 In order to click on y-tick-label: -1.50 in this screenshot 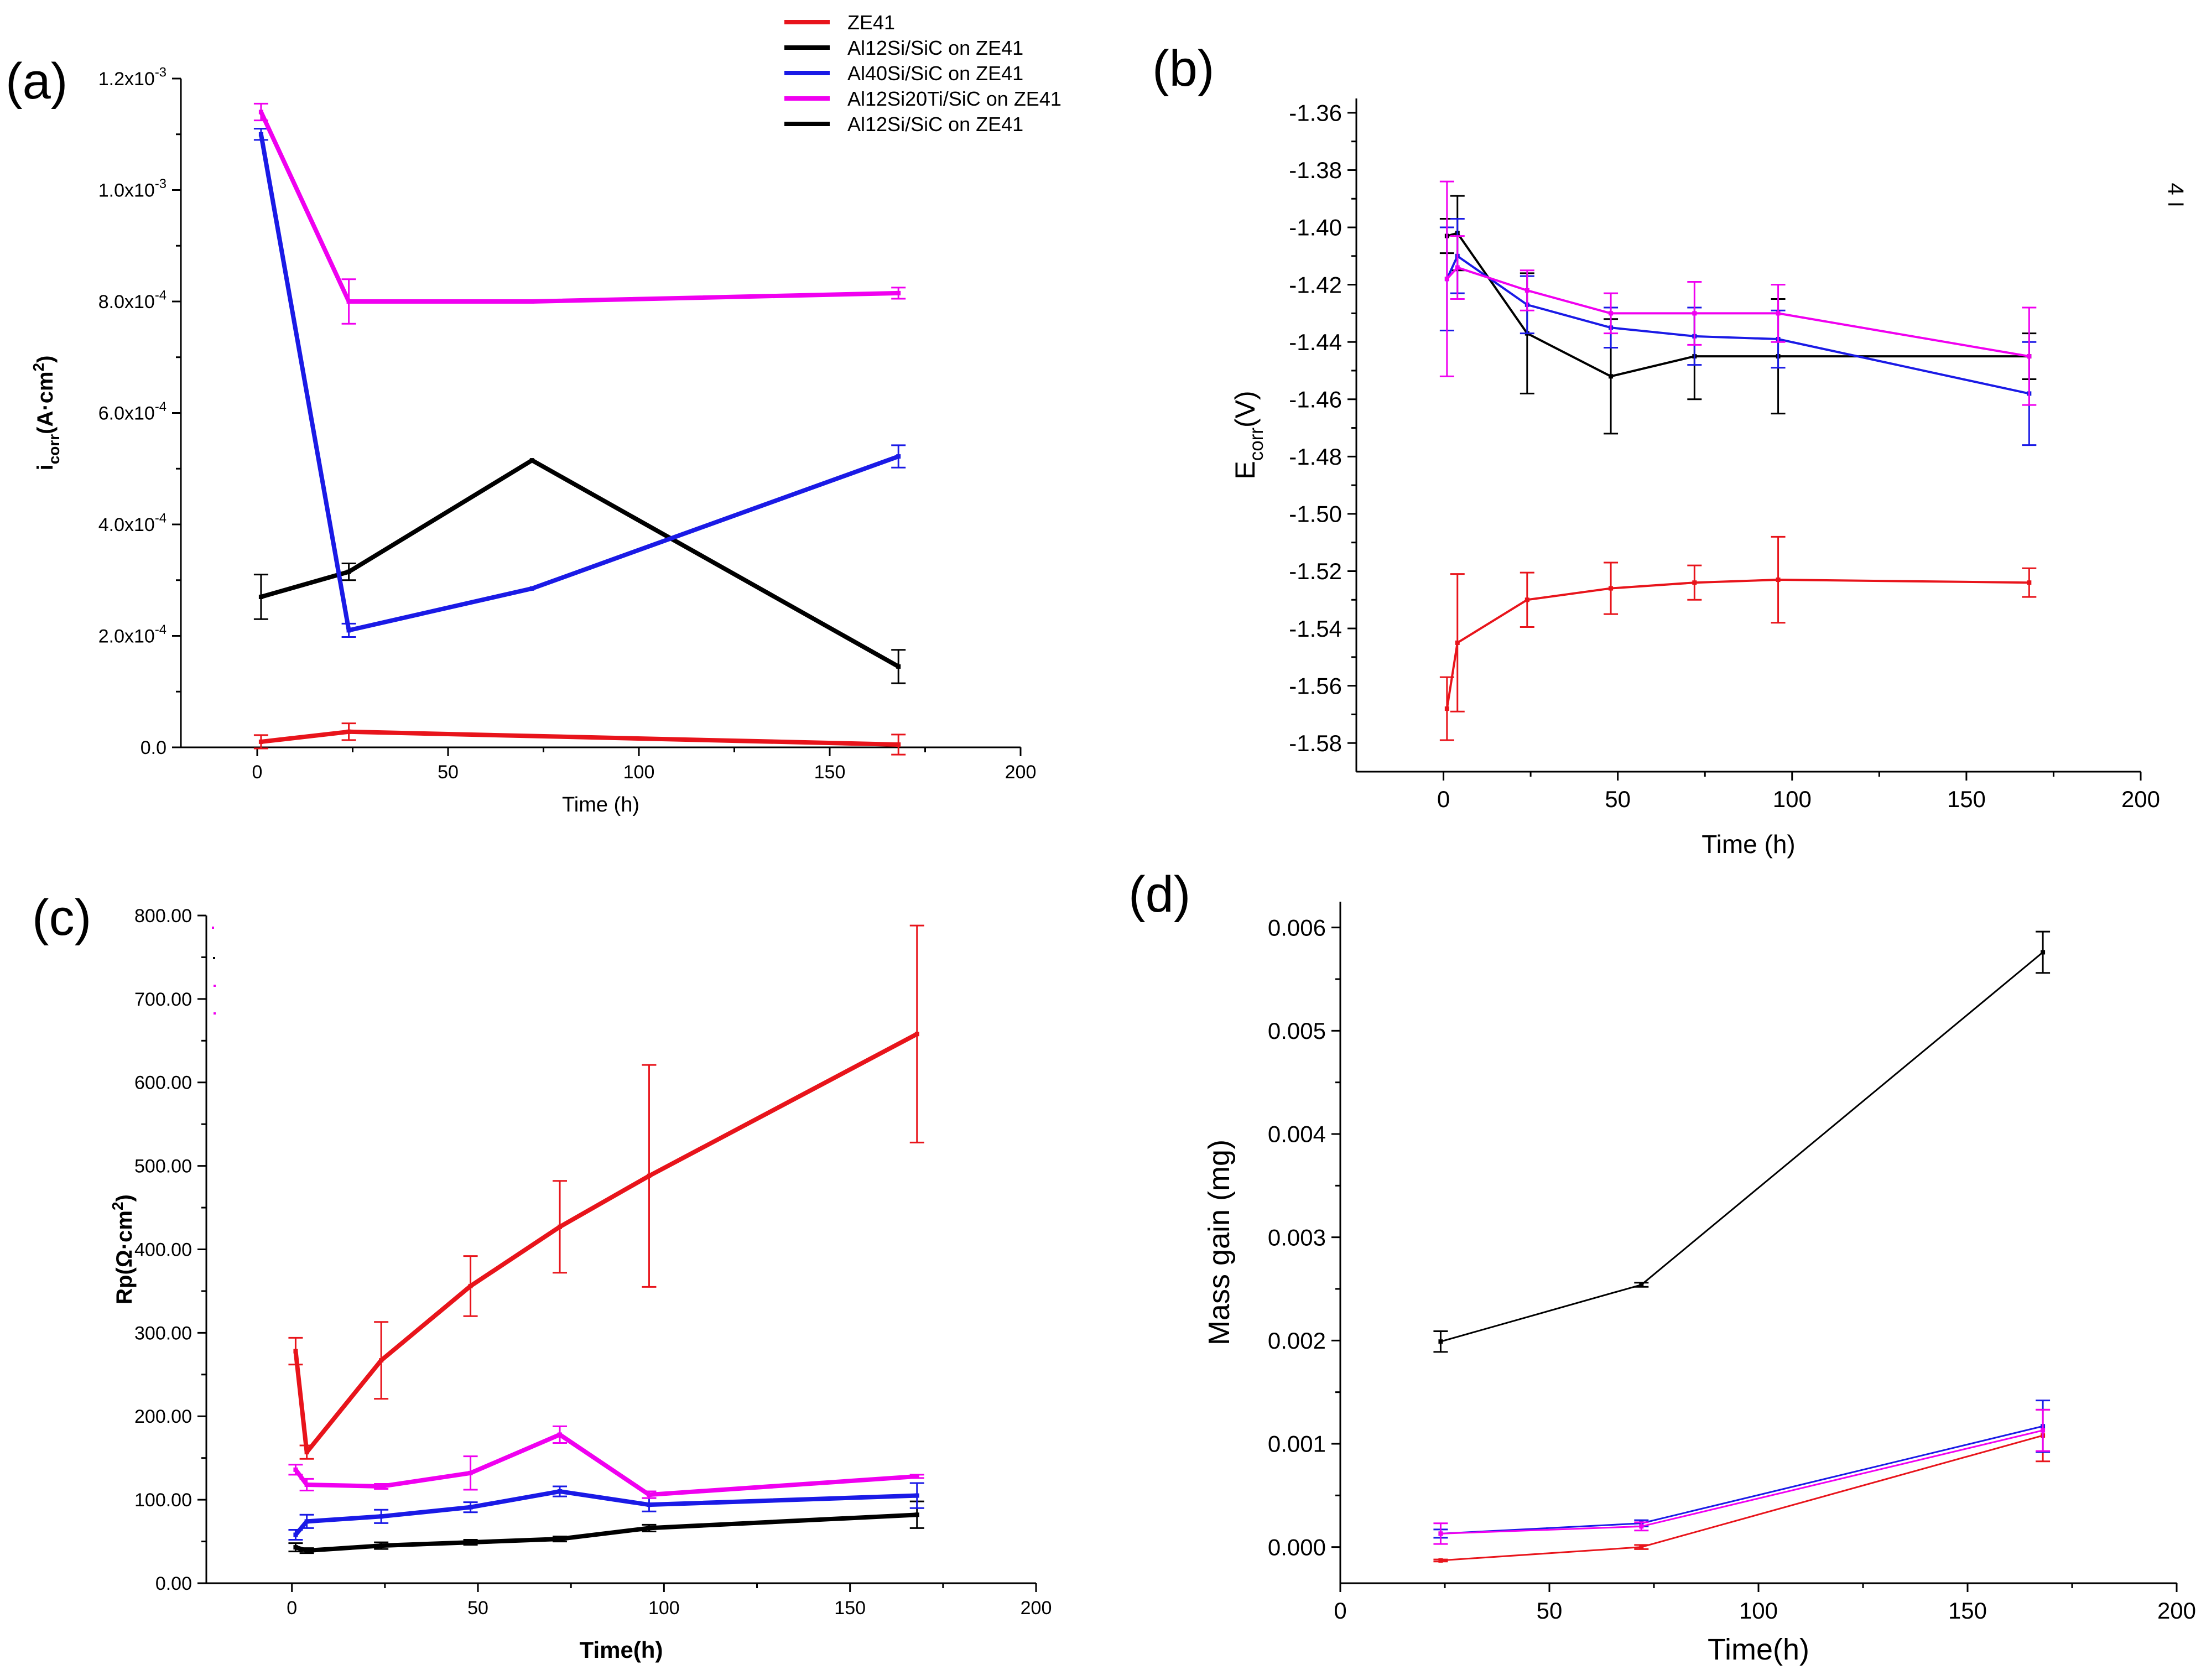, I will do `click(1315, 514)`.